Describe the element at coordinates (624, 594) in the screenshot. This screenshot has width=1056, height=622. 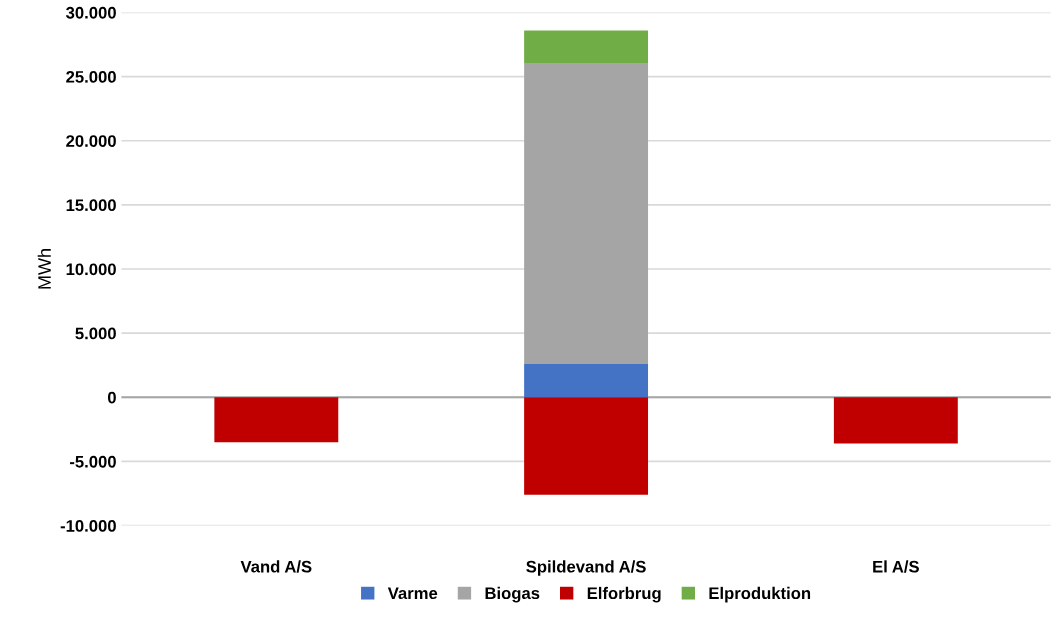
I see `legend-label: Elforbrug` at that location.